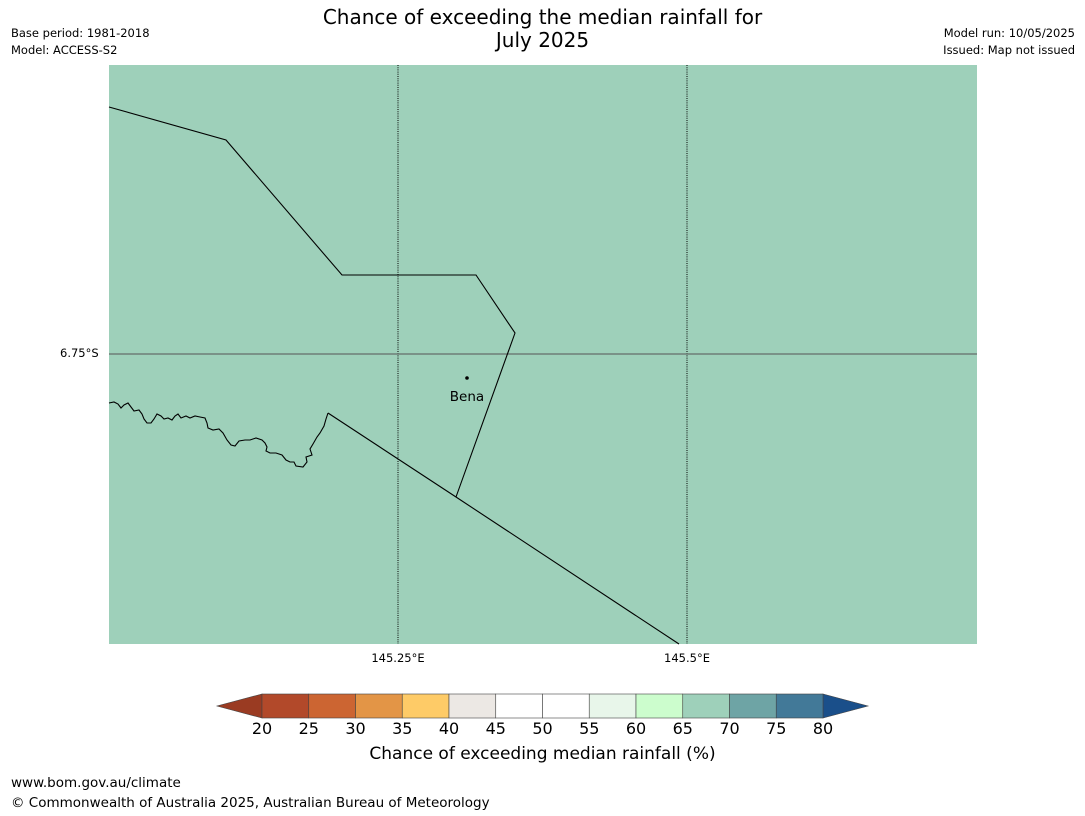 The image size is (1085, 816). What do you see at coordinates (96, 783) in the screenshot?
I see `footer-url: www.bom.gov.au/climate` at bounding box center [96, 783].